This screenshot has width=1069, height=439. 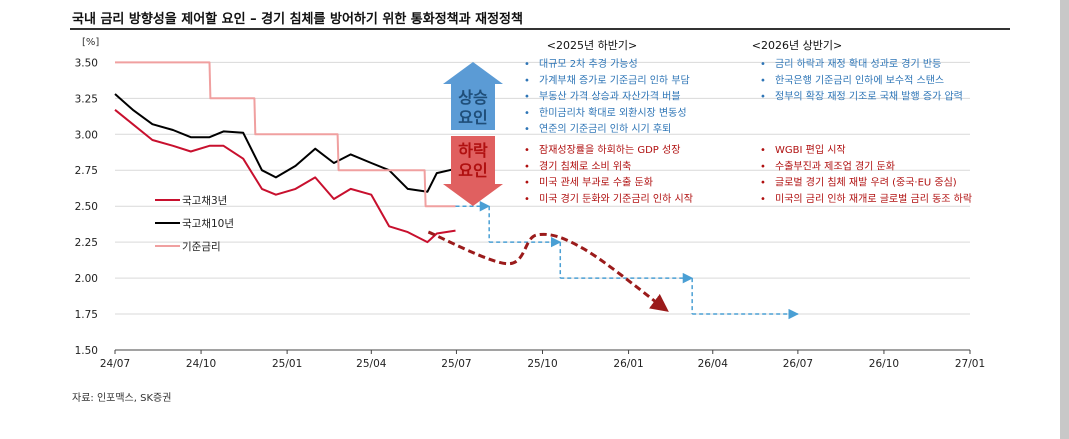 I want to click on legend-label-kr3y: 국고채3년, so click(x=204, y=201).